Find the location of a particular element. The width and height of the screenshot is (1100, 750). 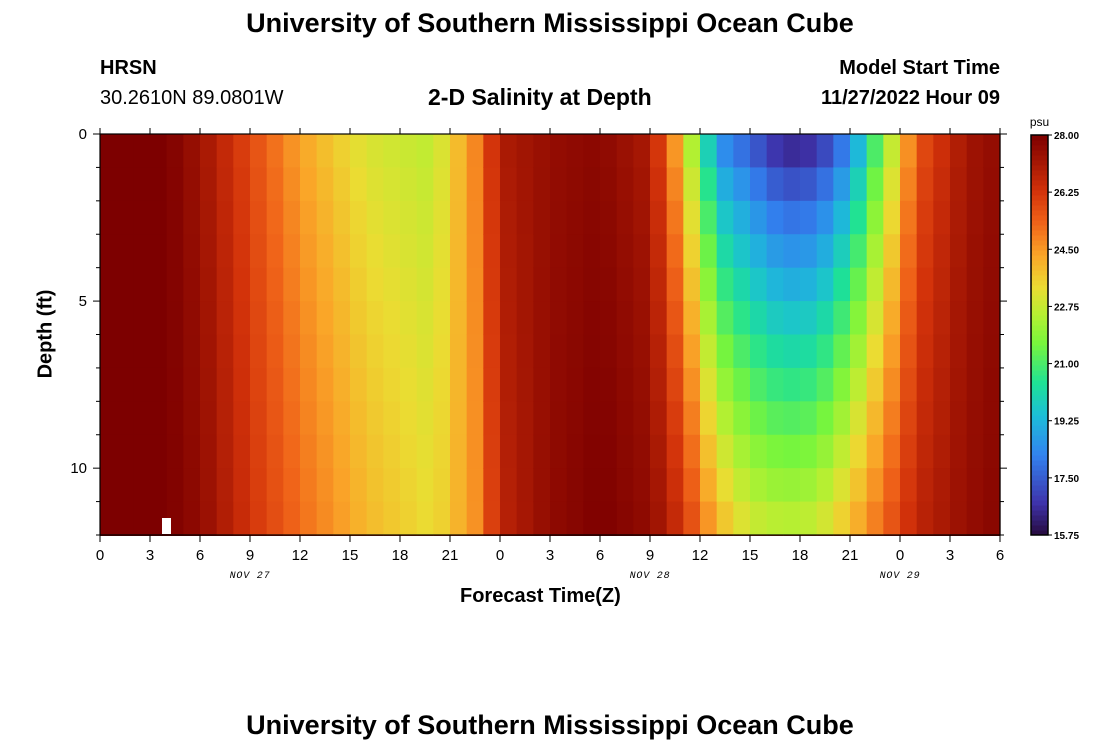

x-axis-label: Forecast Time(Z) is located at coordinates (540, 596).